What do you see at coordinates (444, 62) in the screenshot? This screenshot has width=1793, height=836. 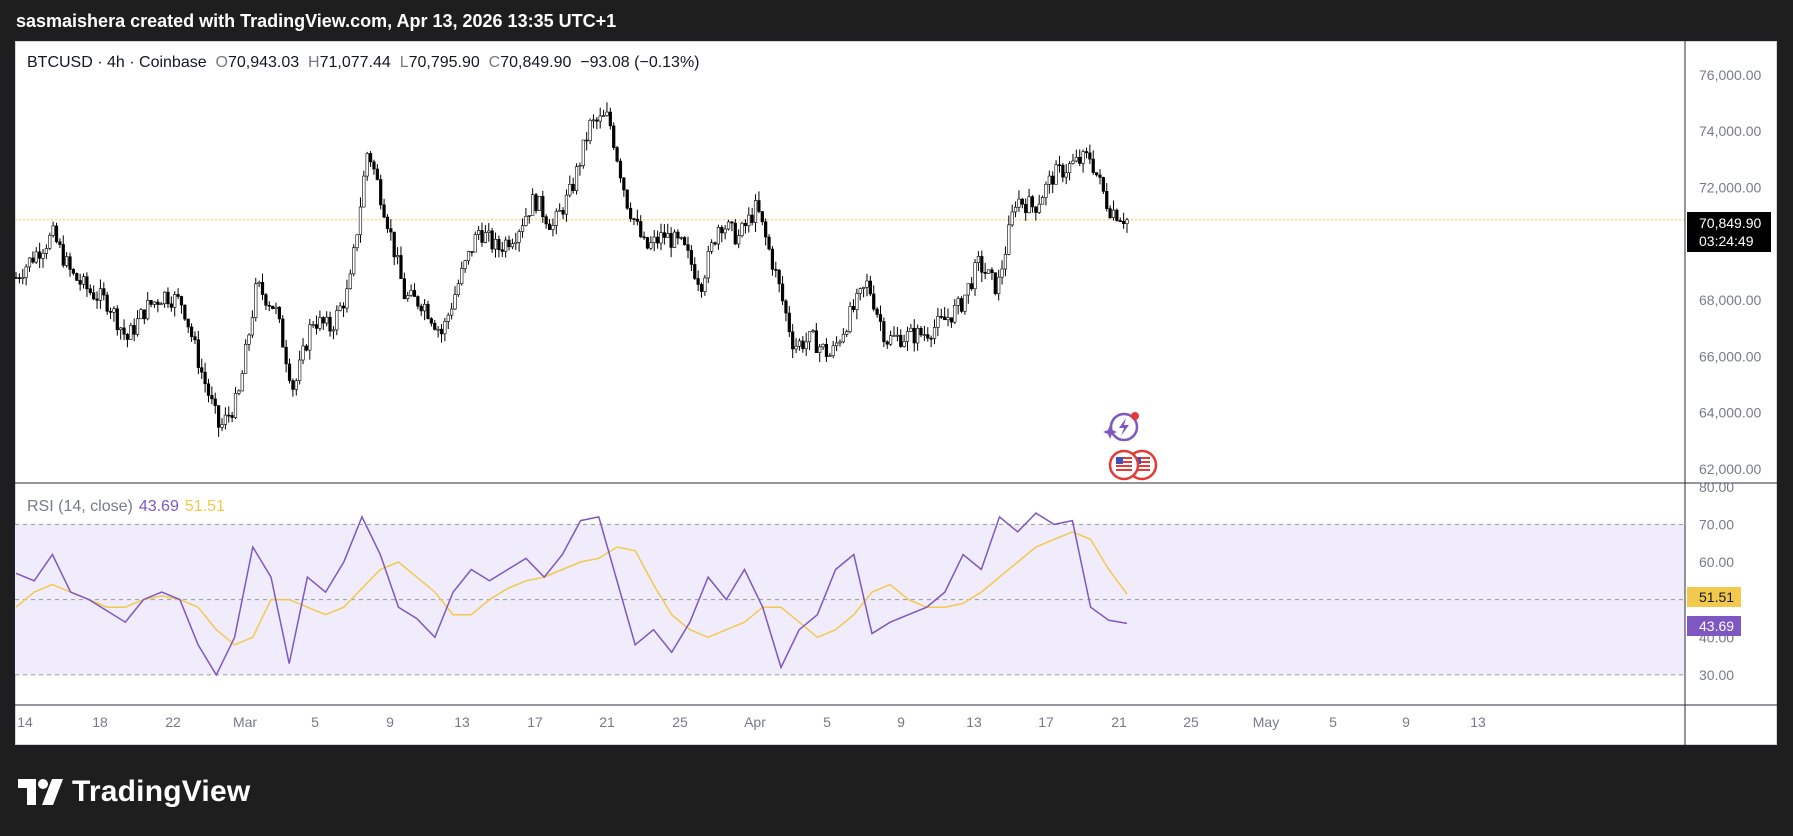 I see `low-value: 70,795.90` at bounding box center [444, 62].